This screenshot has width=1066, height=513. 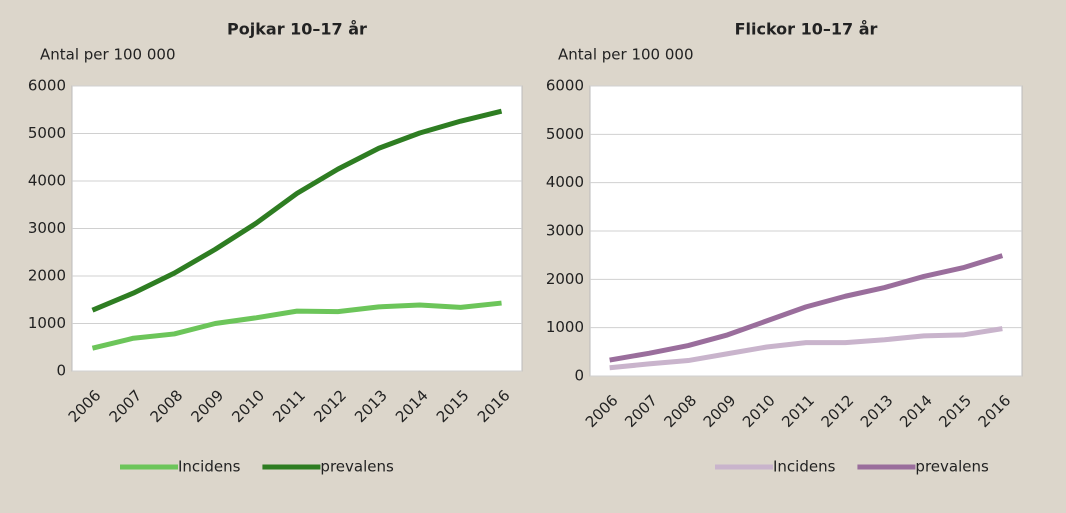 What do you see at coordinates (297, 29) in the screenshot?
I see `chart-title: Pojkar 10–17 år` at bounding box center [297, 29].